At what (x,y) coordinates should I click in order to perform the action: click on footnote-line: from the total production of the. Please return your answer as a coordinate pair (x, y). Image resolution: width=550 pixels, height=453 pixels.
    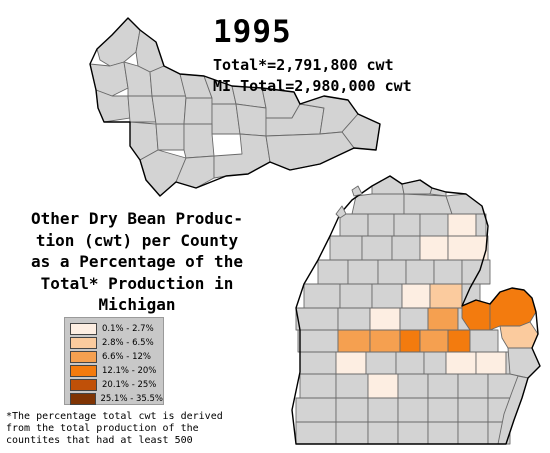
    Looking at the image, I should click on (102, 428).